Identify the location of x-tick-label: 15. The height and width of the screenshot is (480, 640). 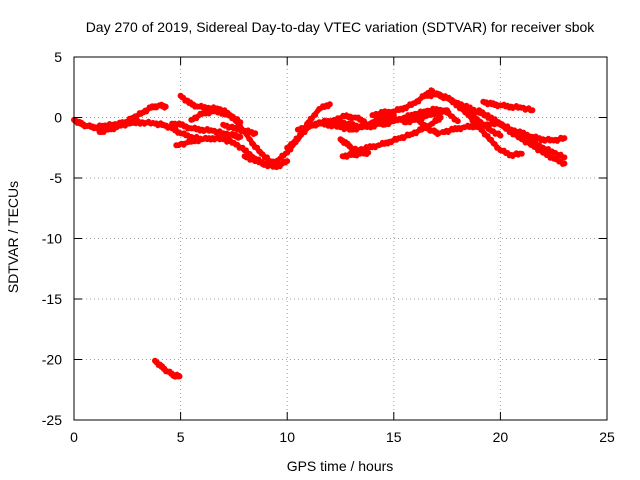
(394, 437).